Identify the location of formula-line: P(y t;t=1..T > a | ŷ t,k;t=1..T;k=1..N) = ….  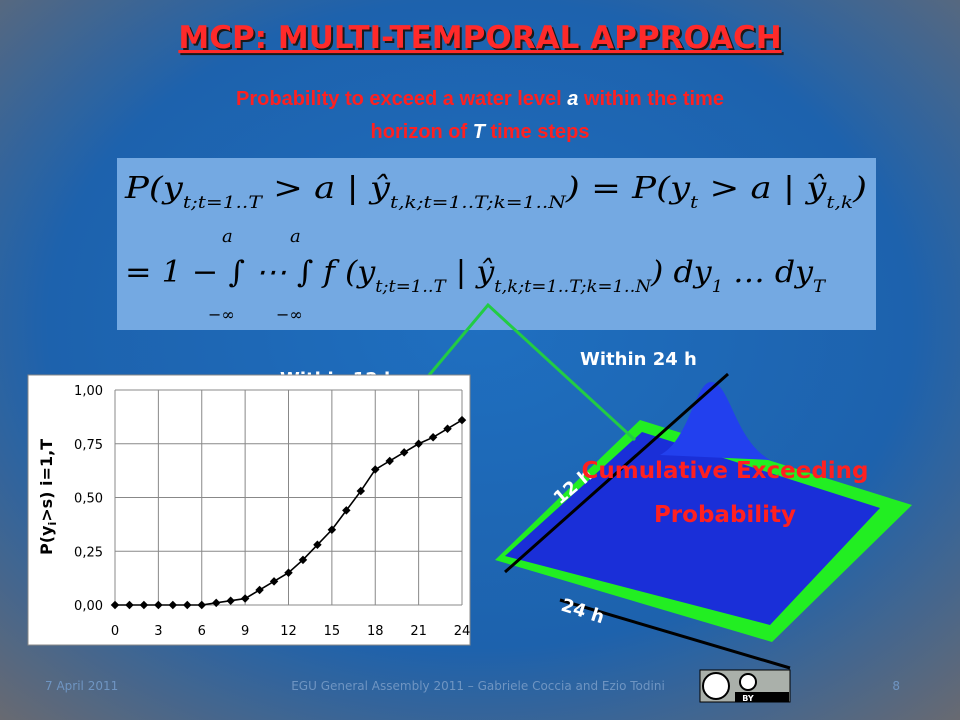
(495, 192).